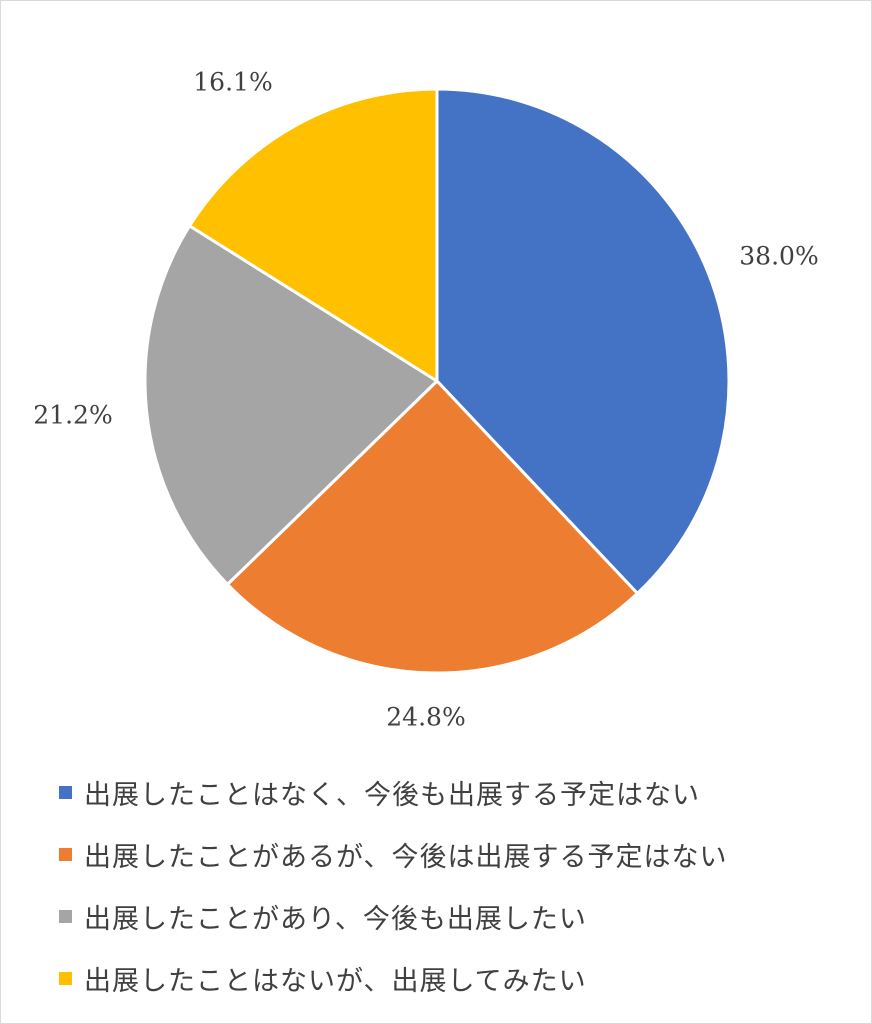 The width and height of the screenshot is (872, 1024). I want to click on legend-item-2: 出展したことがあるが、今後は出展する予定はない, so click(459, 854).